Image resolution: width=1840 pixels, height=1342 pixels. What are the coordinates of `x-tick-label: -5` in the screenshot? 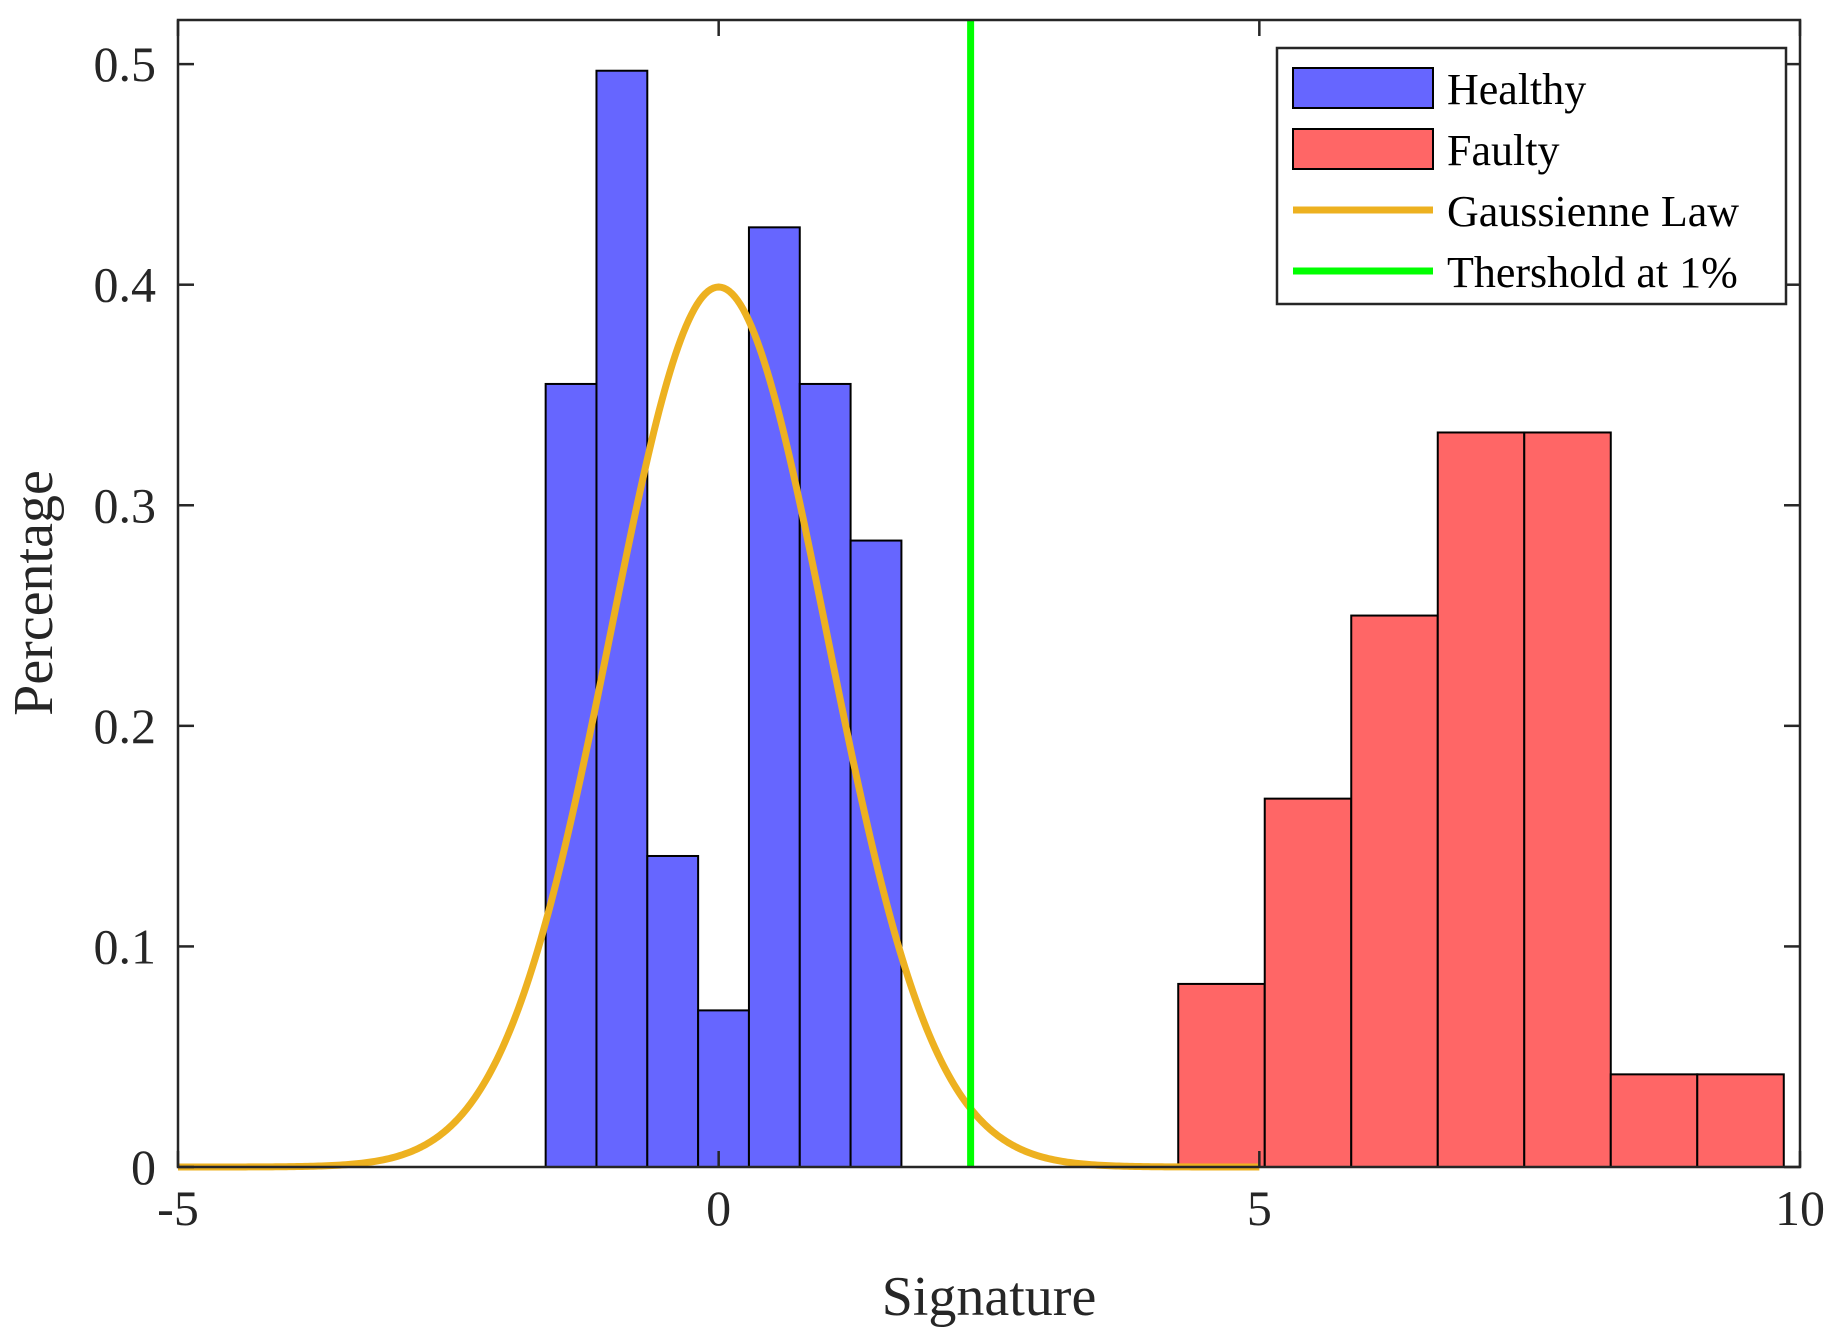 It's located at (178, 1208).